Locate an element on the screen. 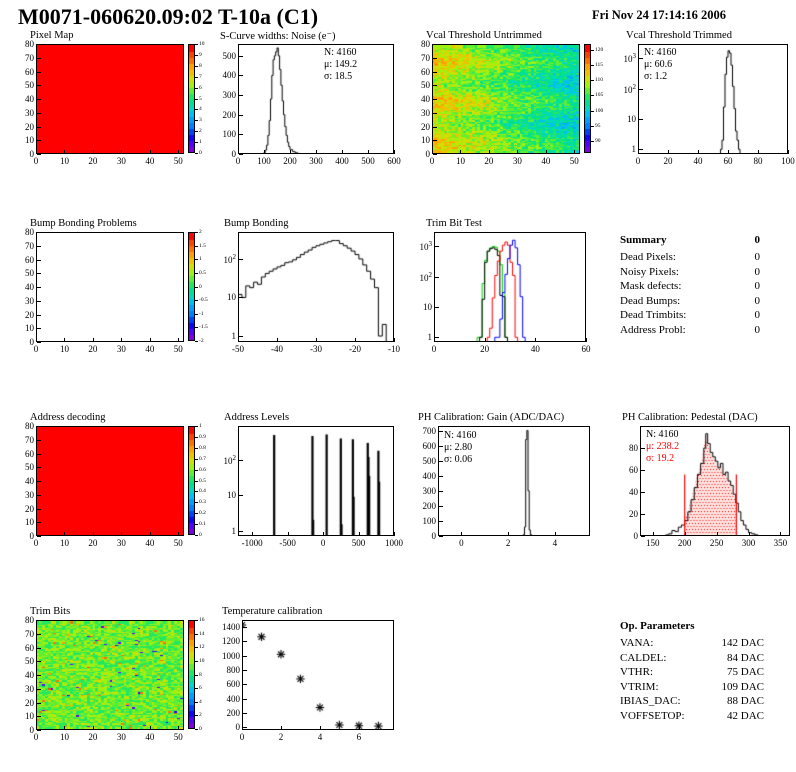 This screenshot has width=796, height=772. y-tick-label: 50 is located at coordinates (425, 85).